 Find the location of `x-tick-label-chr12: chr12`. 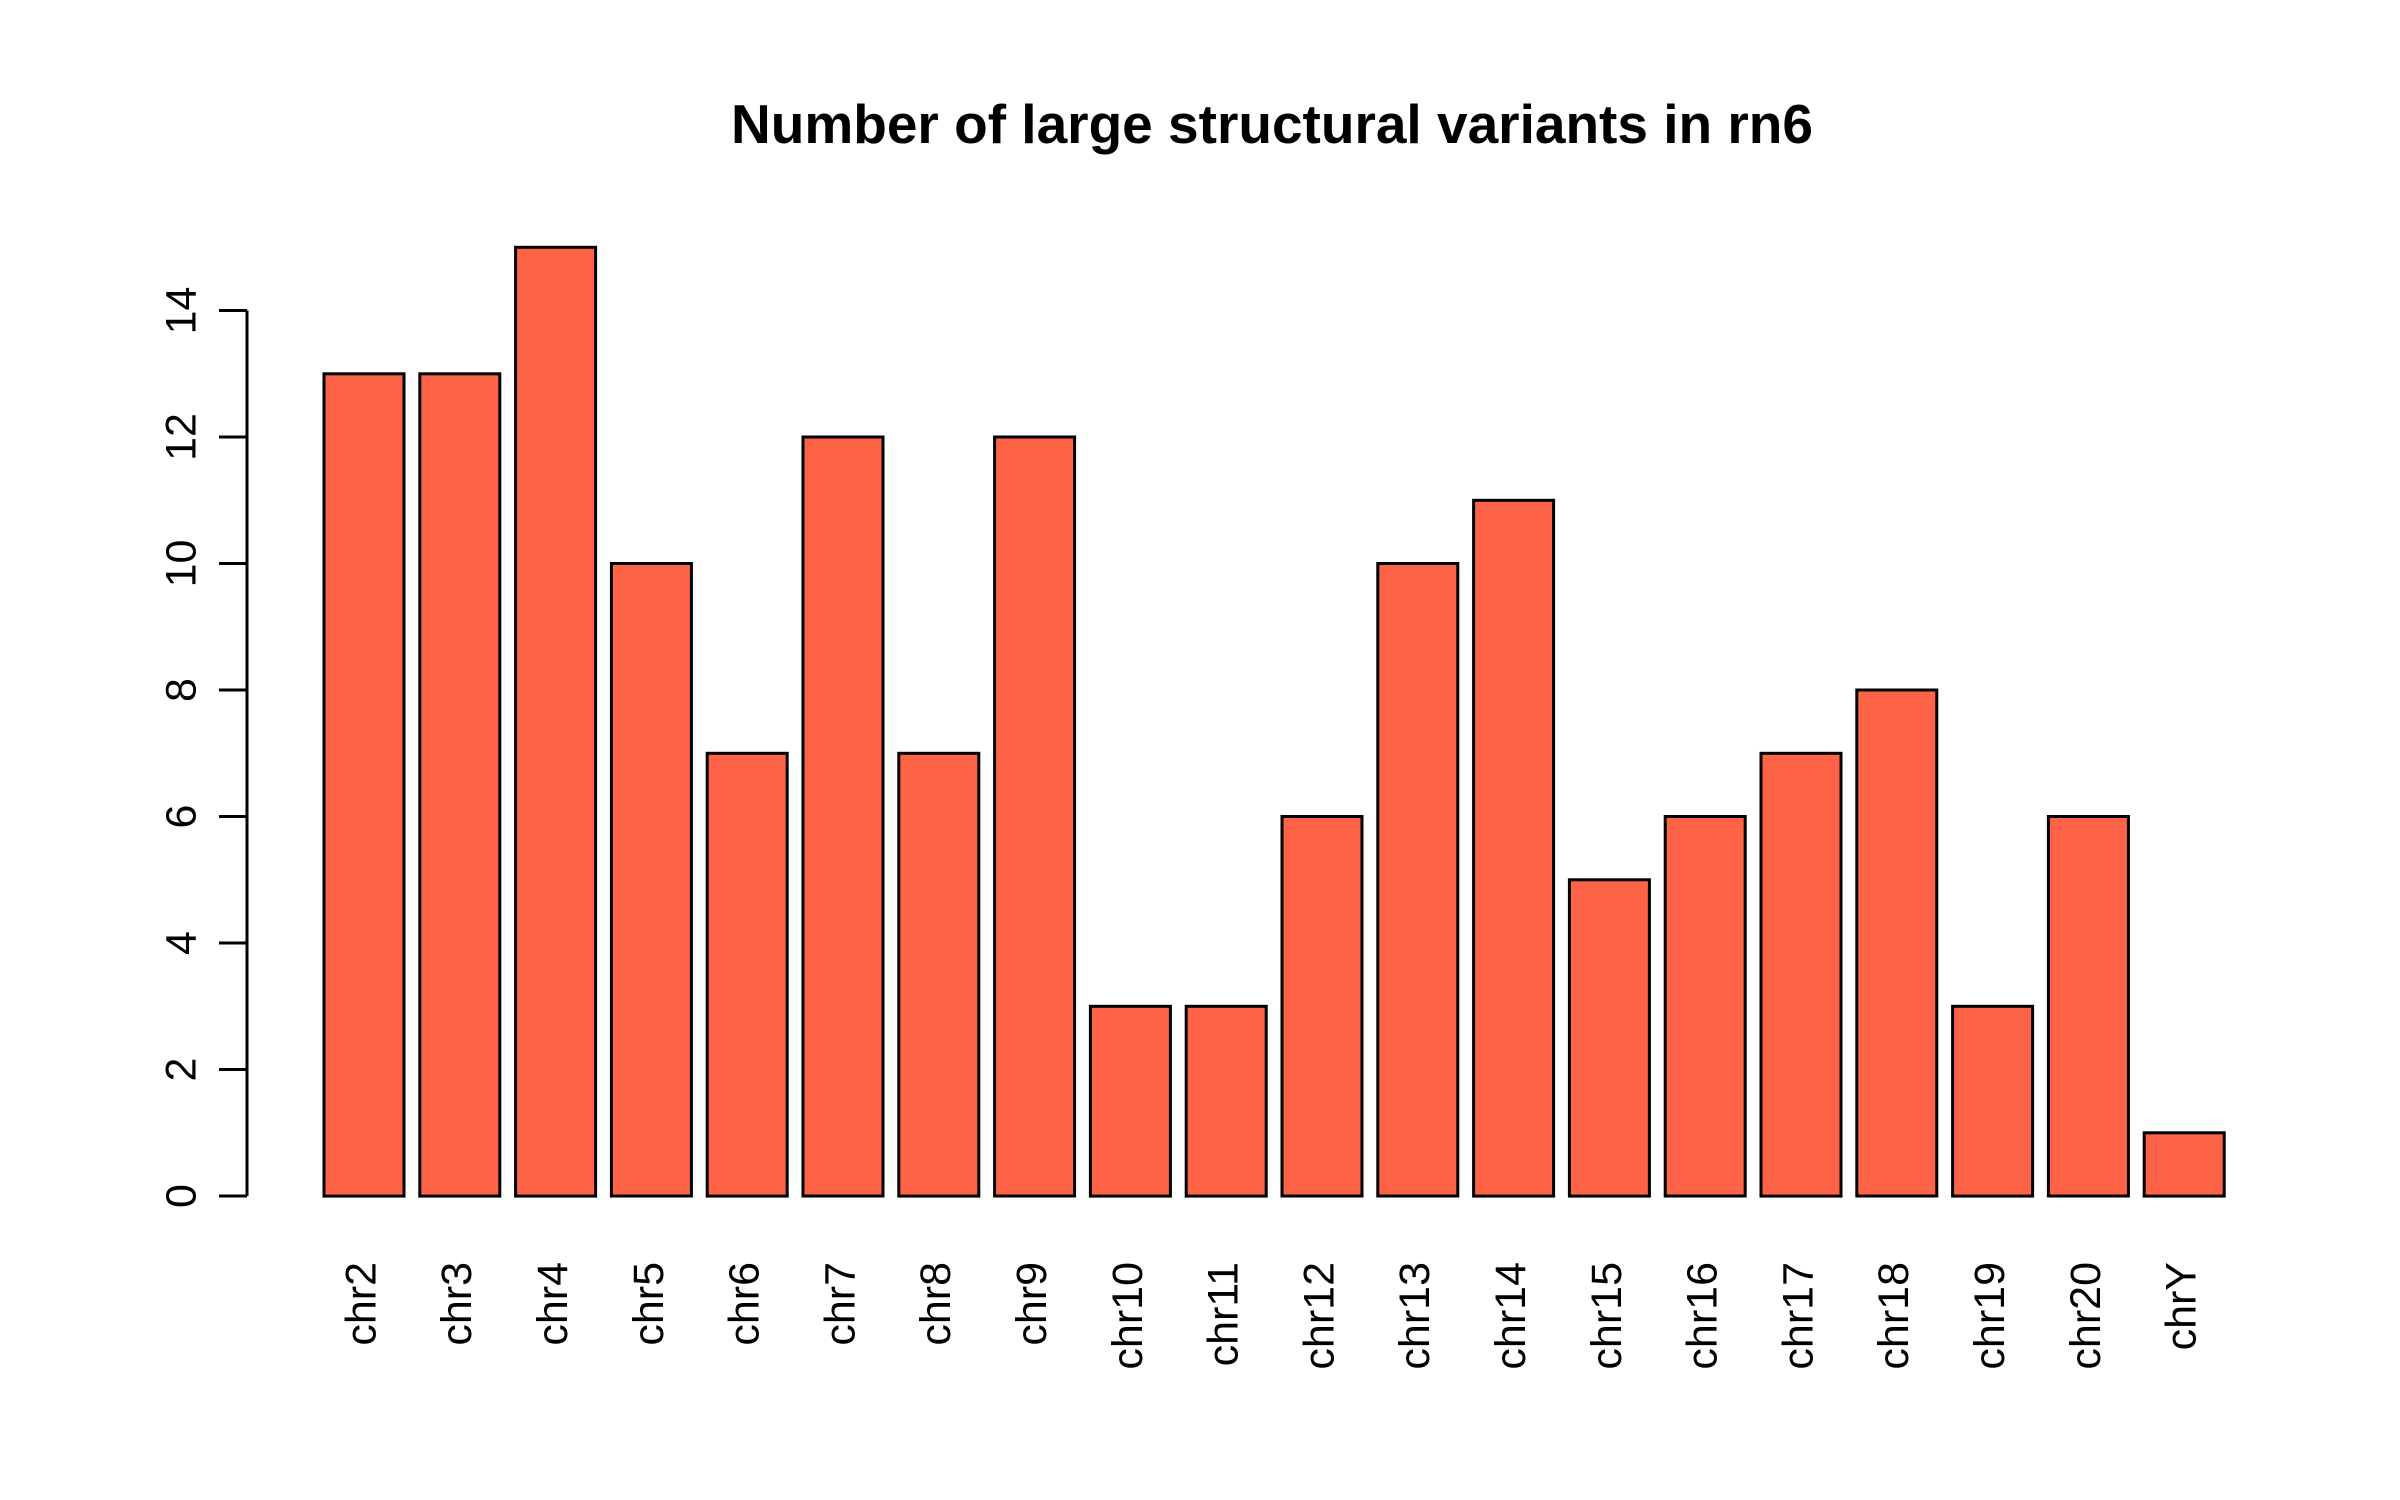

x-tick-label-chr12: chr12 is located at coordinates (1319, 1316).